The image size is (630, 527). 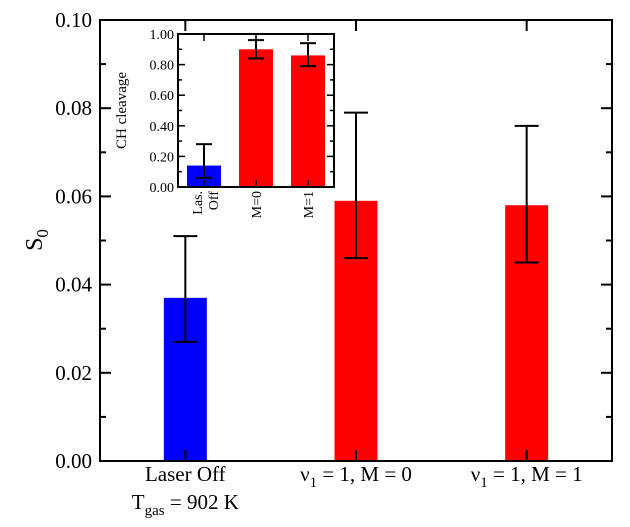 I want to click on y-axis-label-subscript: 0, so click(x=42, y=233).